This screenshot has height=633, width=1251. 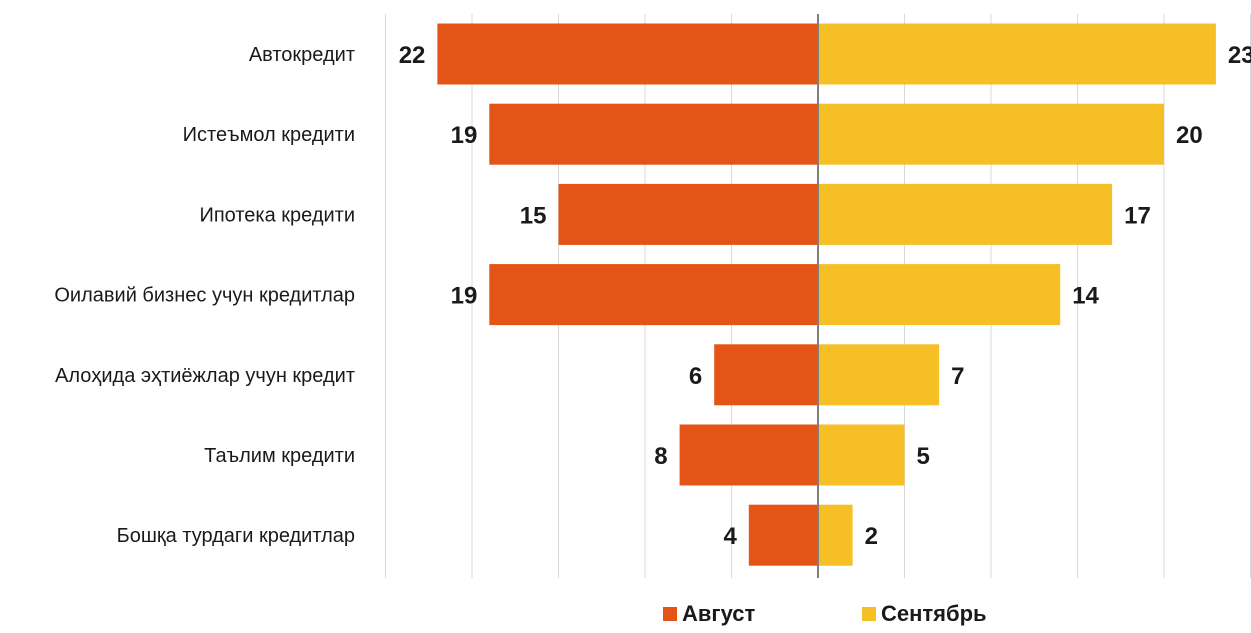 I want to click on category-label: Бошқа турдаги кредитлар, so click(x=236, y=536).